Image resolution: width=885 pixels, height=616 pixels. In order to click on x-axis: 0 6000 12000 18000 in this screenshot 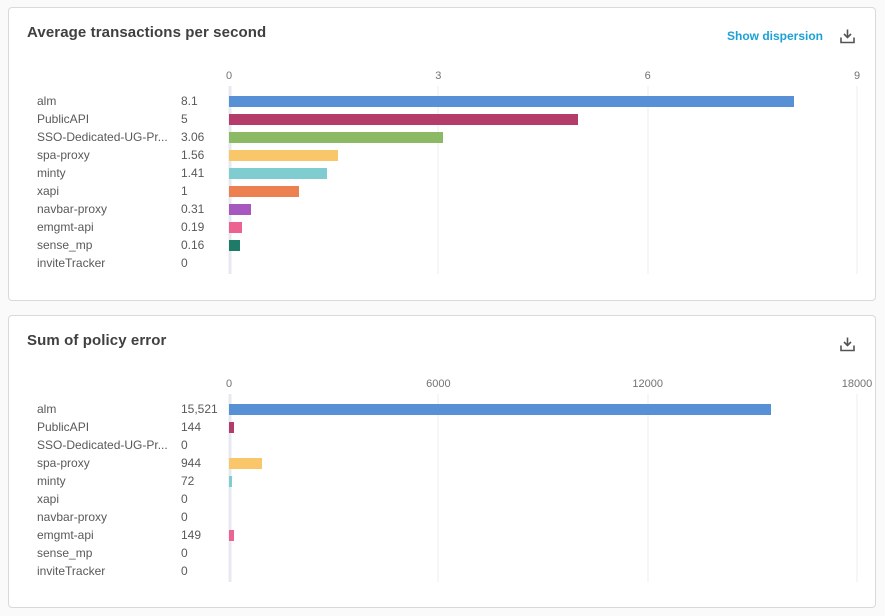, I will do `click(548, 386)`.